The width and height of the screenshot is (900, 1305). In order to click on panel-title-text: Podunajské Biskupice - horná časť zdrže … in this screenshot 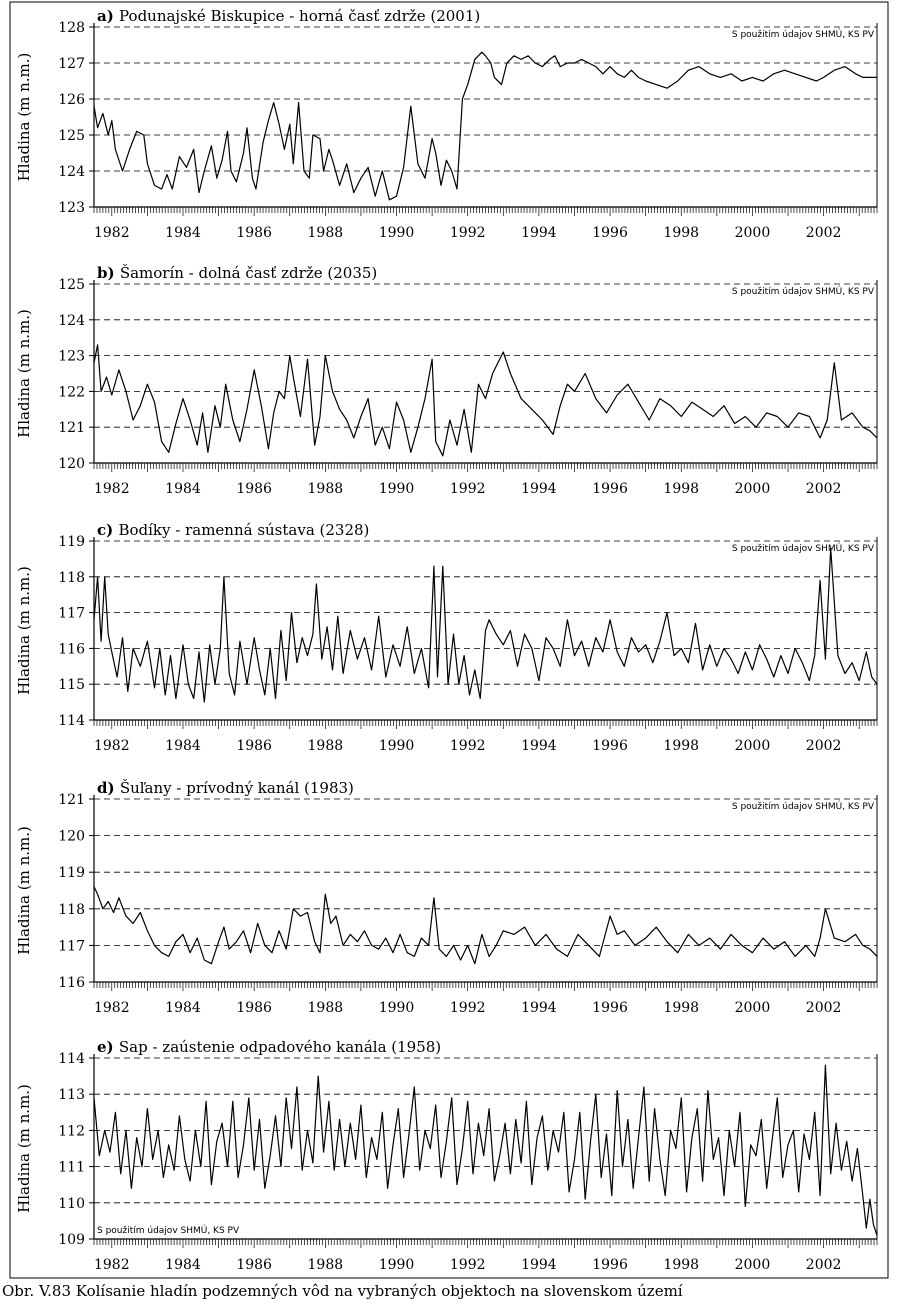, I will do `click(299, 16)`.